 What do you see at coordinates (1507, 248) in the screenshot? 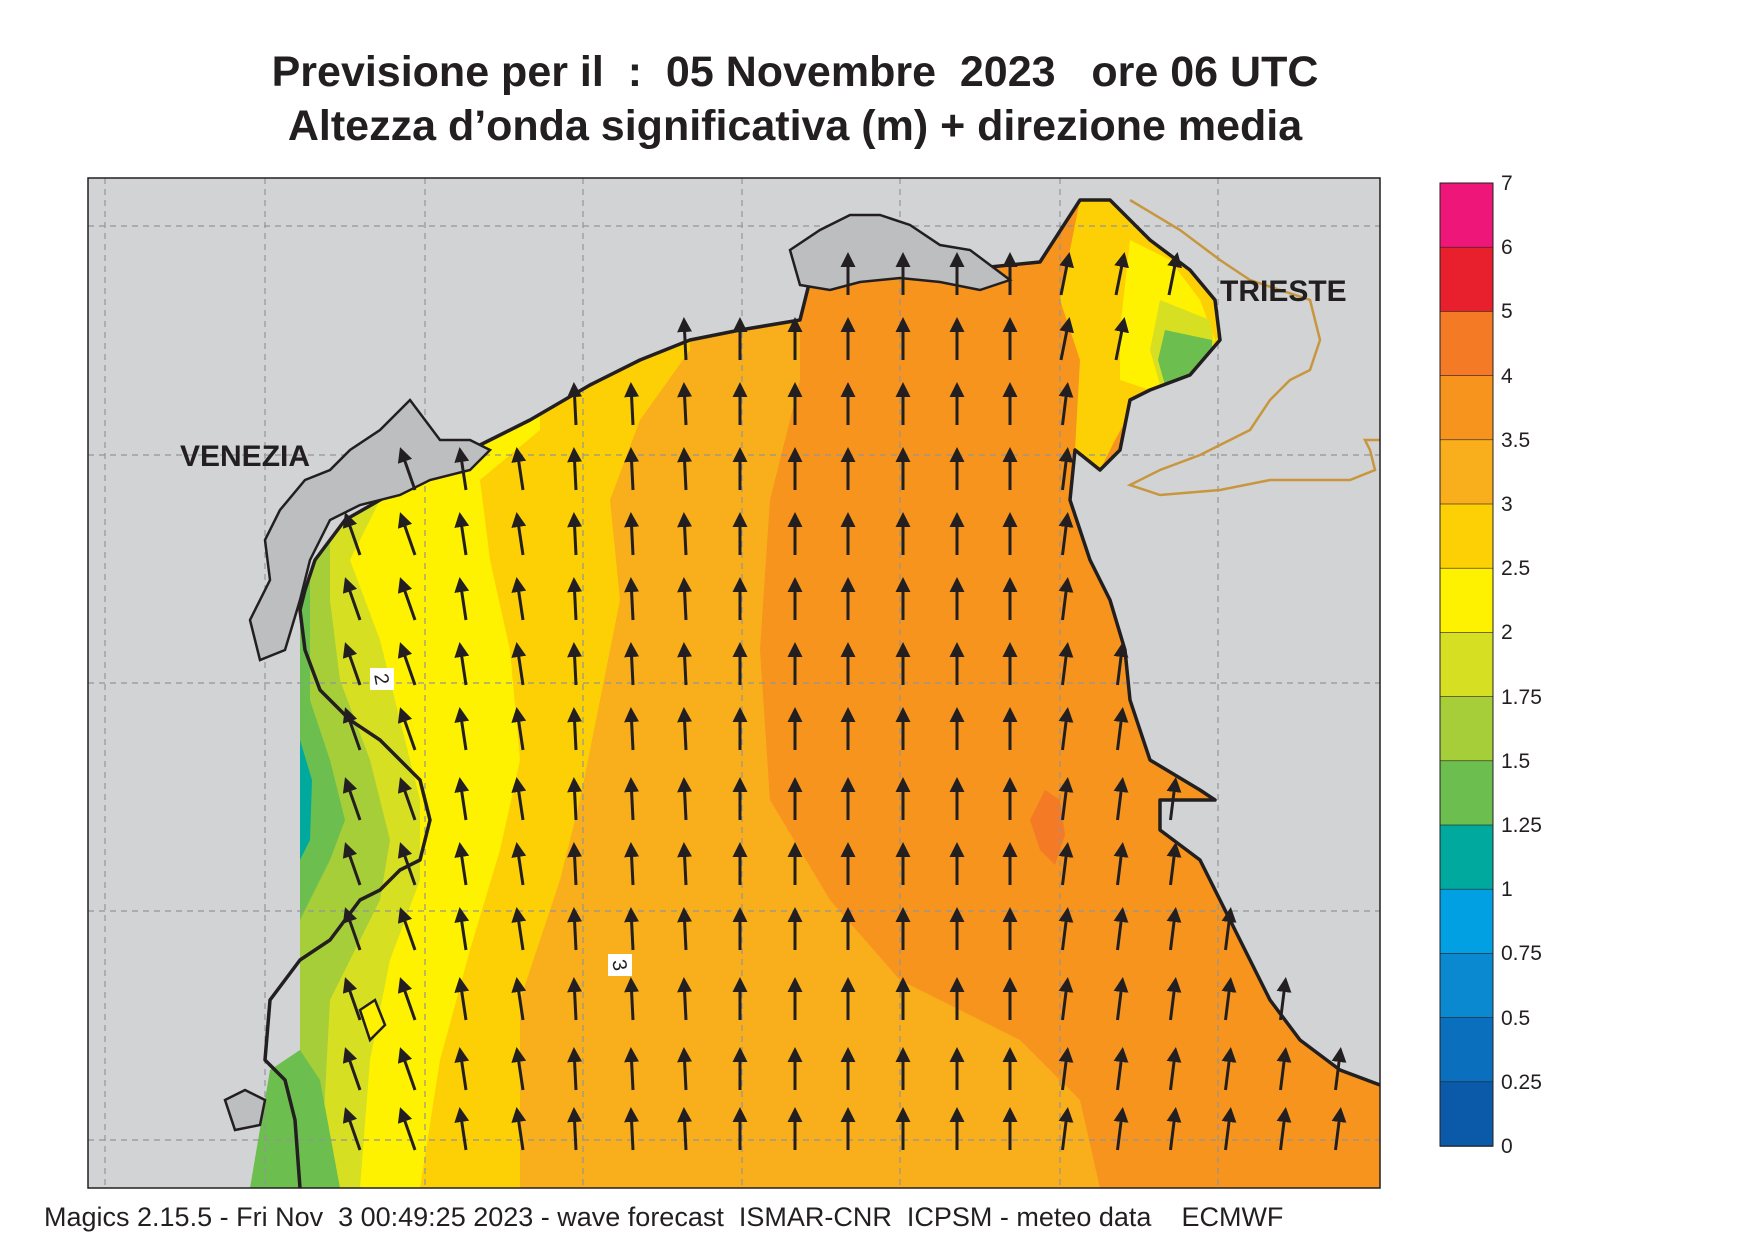
I see `colorbar-label: 6` at bounding box center [1507, 248].